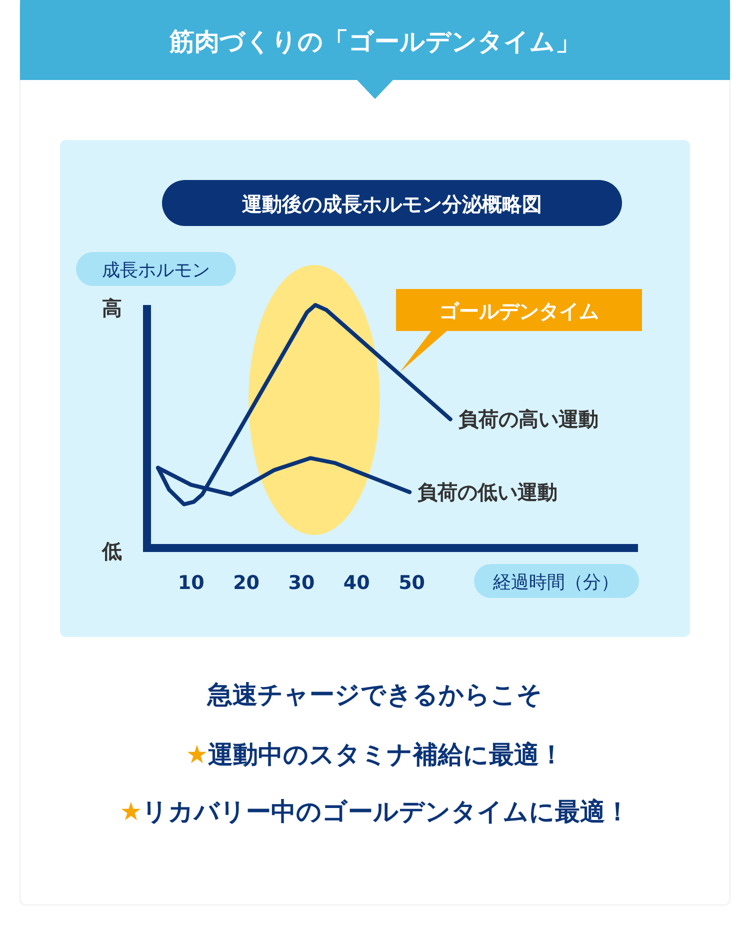 The image size is (750, 946). What do you see at coordinates (528, 419) in the screenshot?
I see `series-label: 負荷の高い運動` at bounding box center [528, 419].